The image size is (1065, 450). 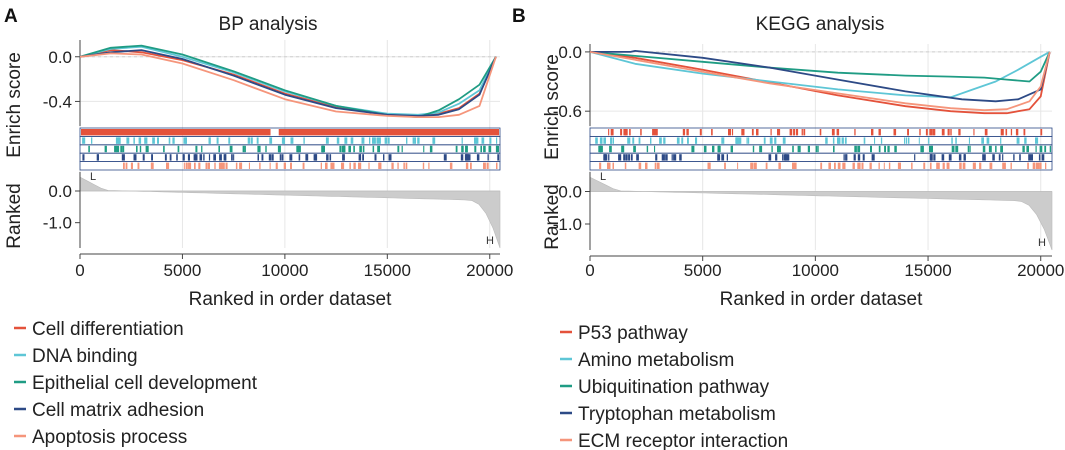 I want to click on hit-block, so click(x=176, y=132).